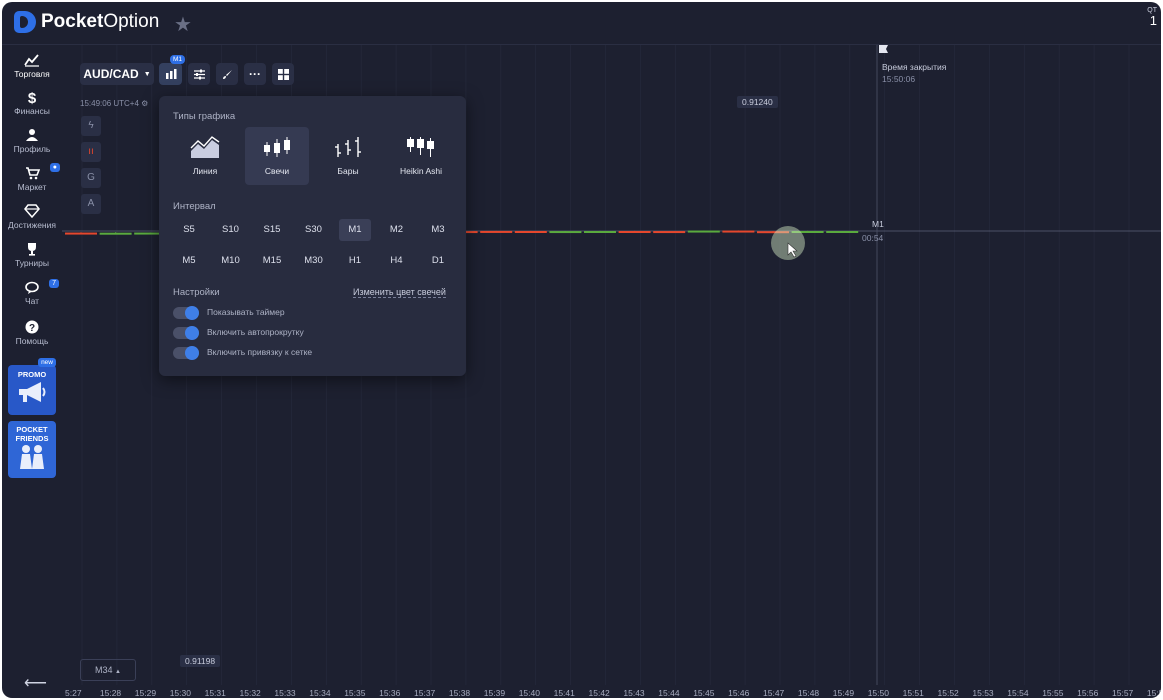 This screenshot has width=1163, height=700. Describe the element at coordinates (32, 74) in the screenshot. I see `sidebar-item-label: Торговля` at that location.